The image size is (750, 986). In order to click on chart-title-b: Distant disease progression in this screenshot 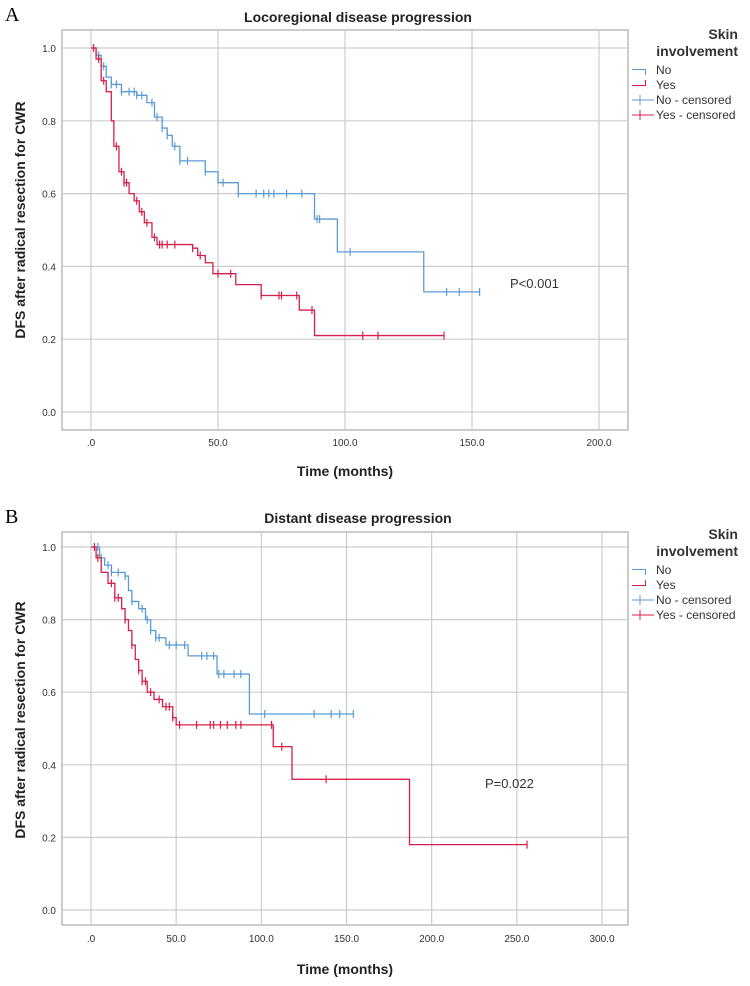, I will do `click(358, 518)`.